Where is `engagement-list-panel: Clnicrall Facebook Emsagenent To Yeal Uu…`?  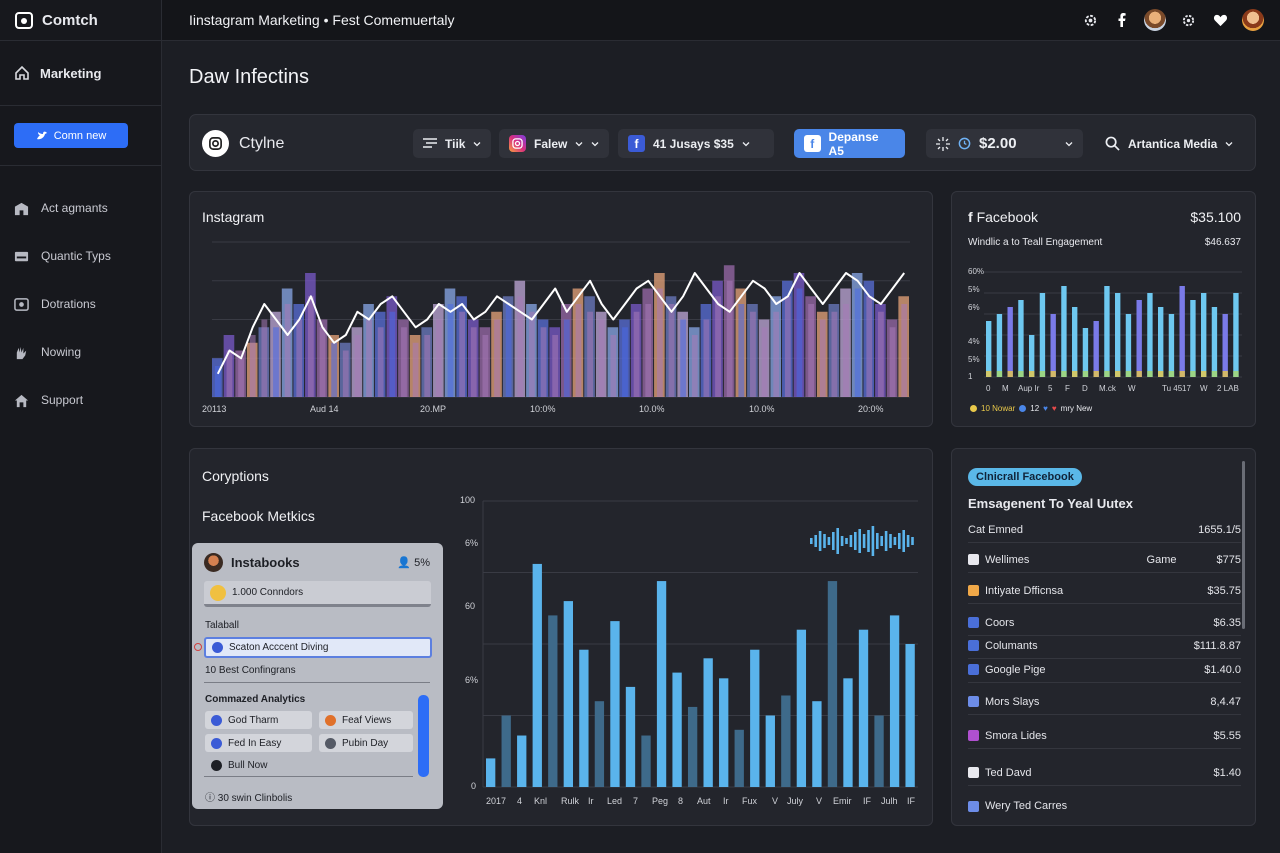 engagement-list-panel: Clnicrall Facebook Emsagenent To Yeal Uu… is located at coordinates (1103, 637).